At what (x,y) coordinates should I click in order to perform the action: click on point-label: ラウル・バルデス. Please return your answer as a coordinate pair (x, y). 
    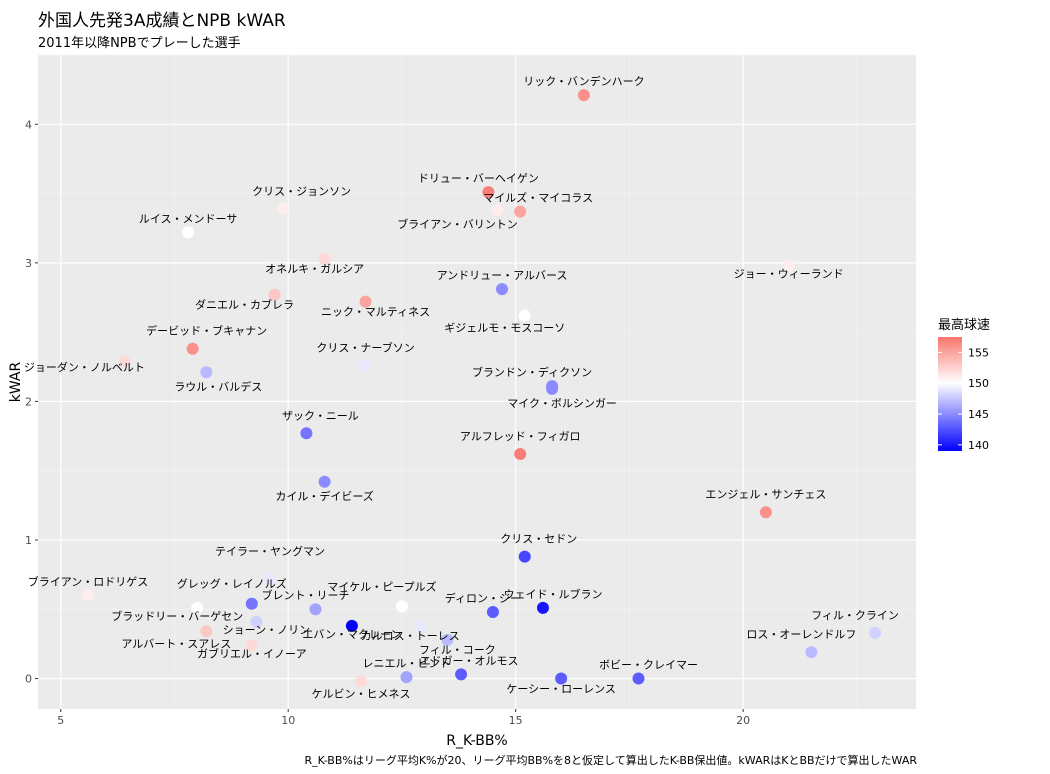
    Looking at the image, I should click on (218, 386).